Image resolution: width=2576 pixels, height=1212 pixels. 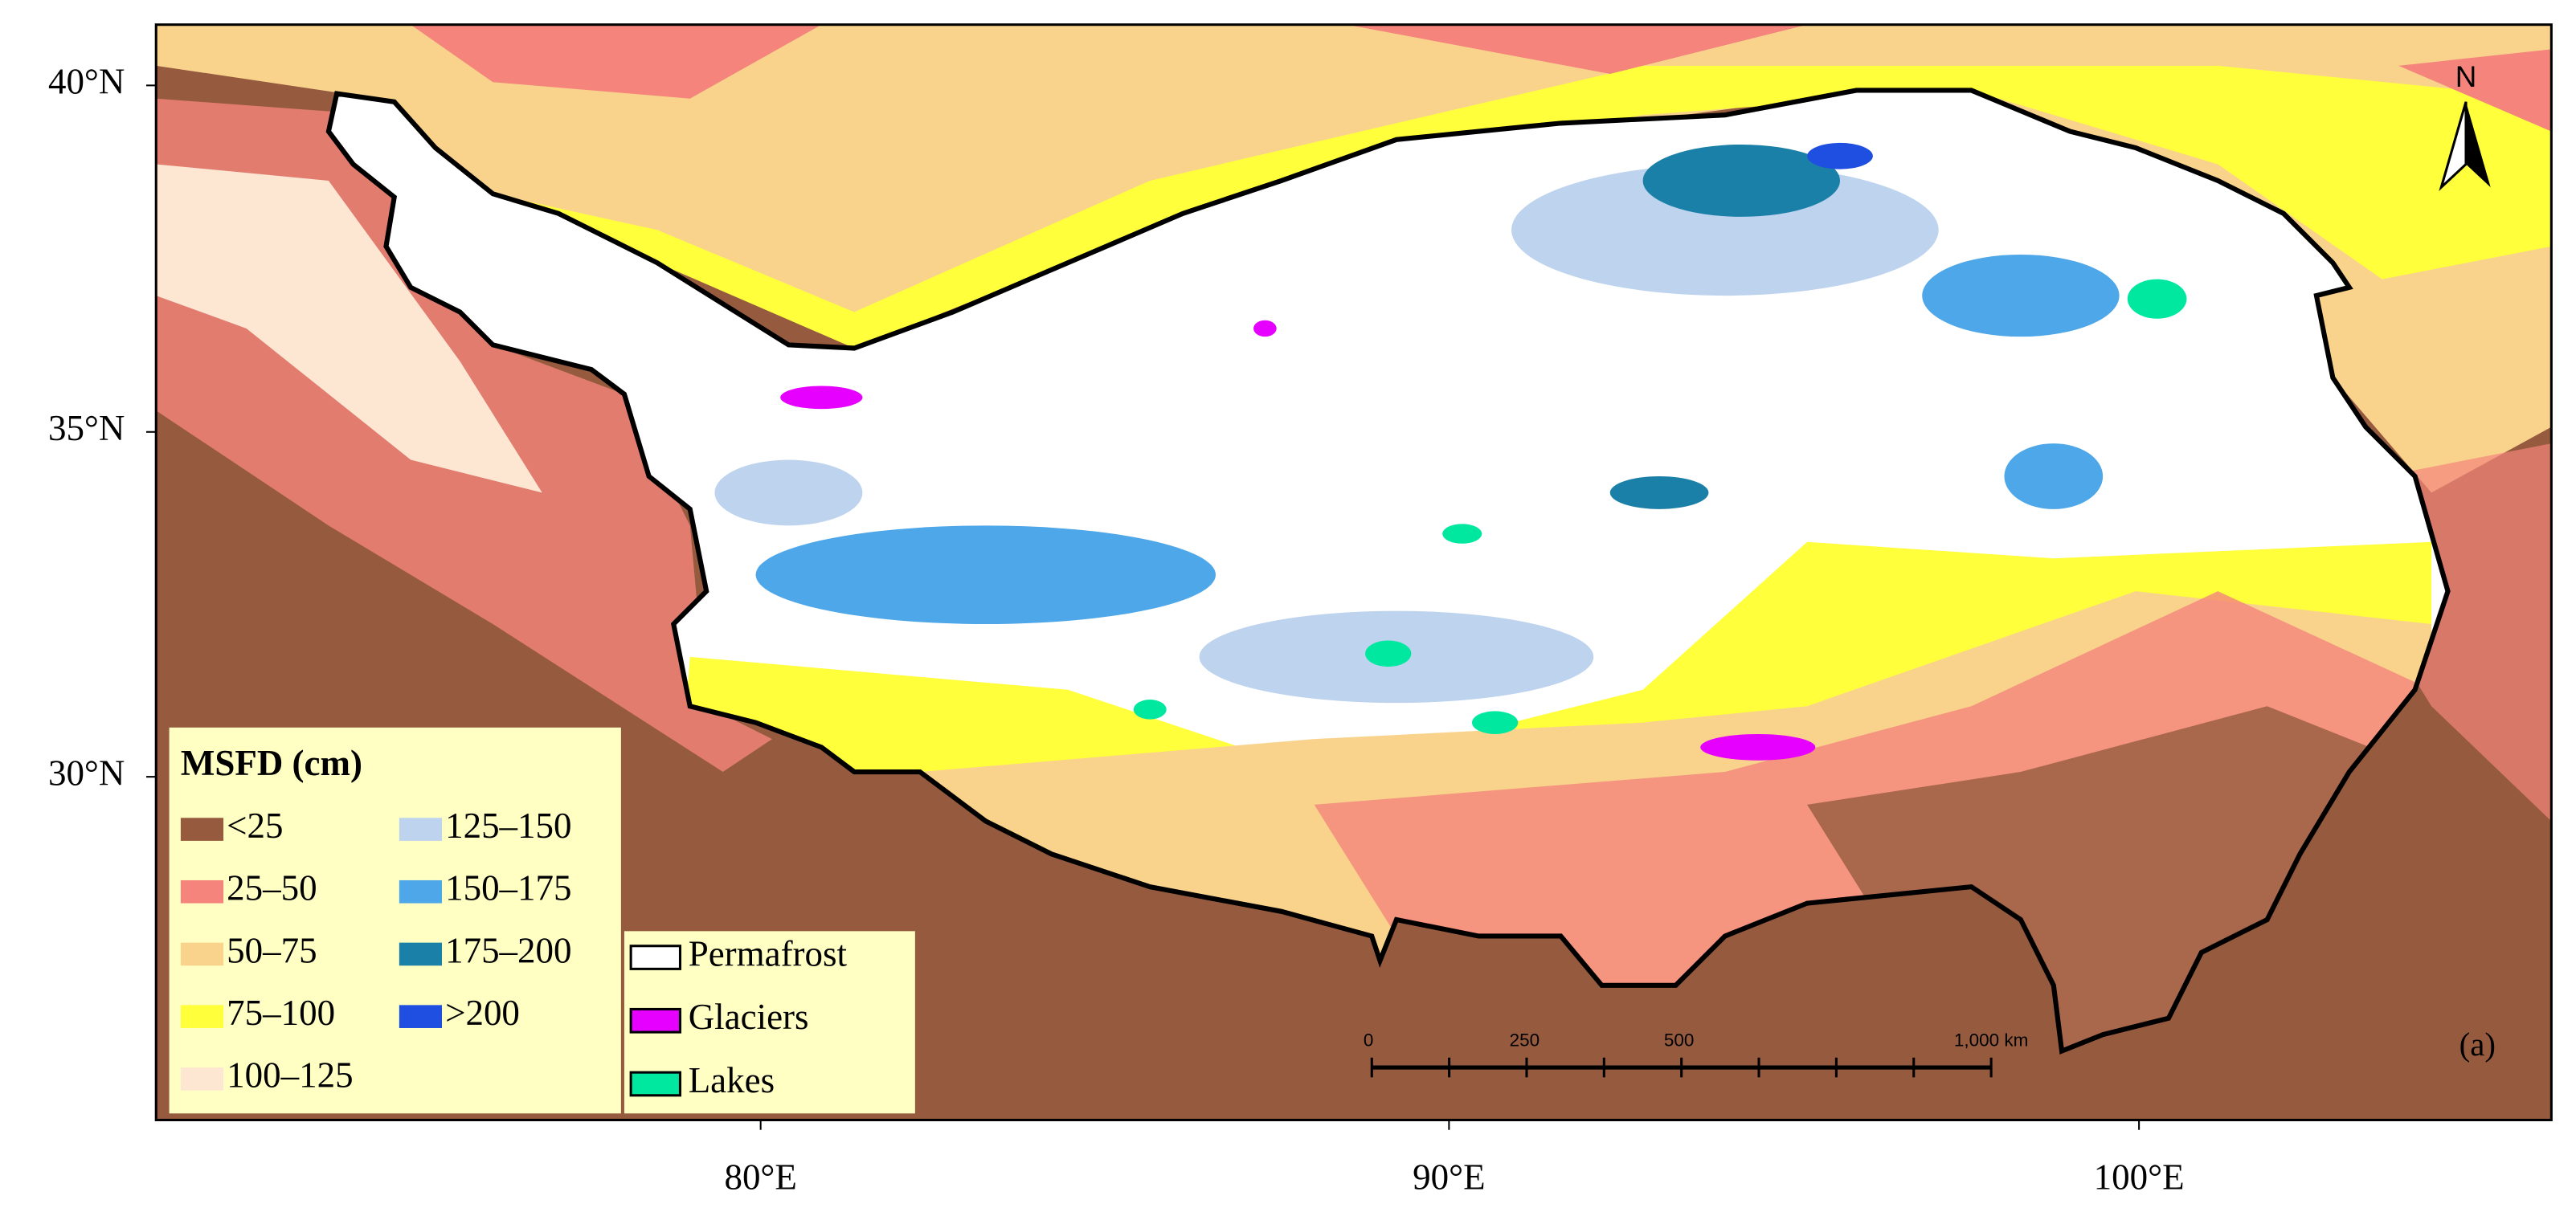 What do you see at coordinates (508, 826) in the screenshot?
I see `legend-label: 125–150` at bounding box center [508, 826].